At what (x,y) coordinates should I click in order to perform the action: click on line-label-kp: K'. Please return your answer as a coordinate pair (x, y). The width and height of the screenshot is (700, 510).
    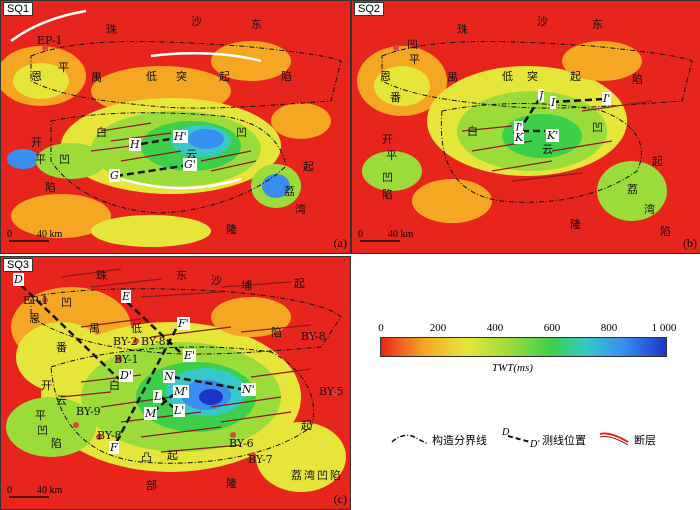
    Looking at the image, I should click on (553, 135).